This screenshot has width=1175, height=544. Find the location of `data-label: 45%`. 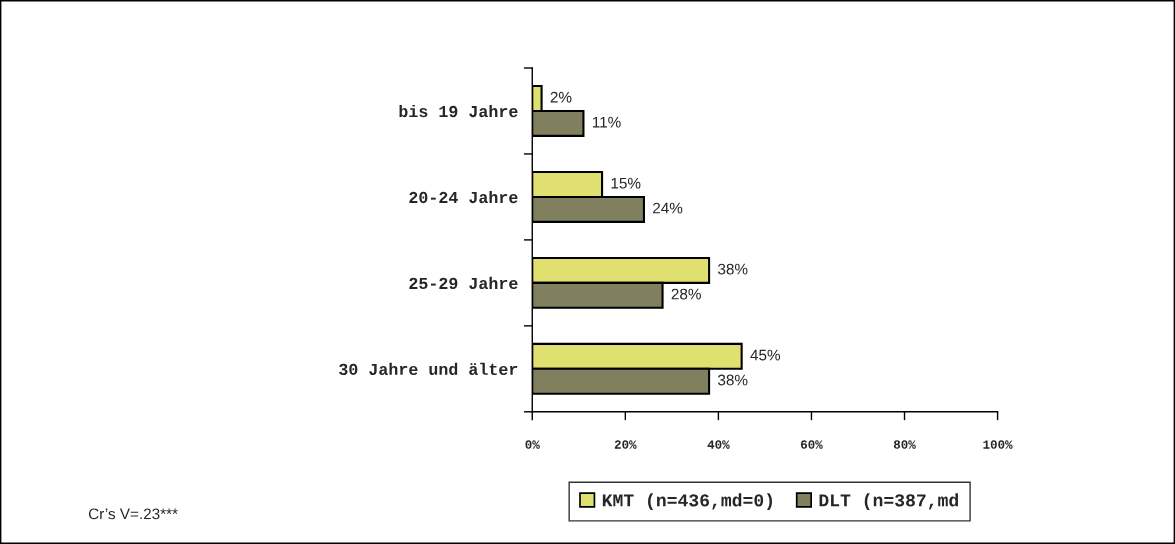

data-label: 45% is located at coordinates (765, 355).